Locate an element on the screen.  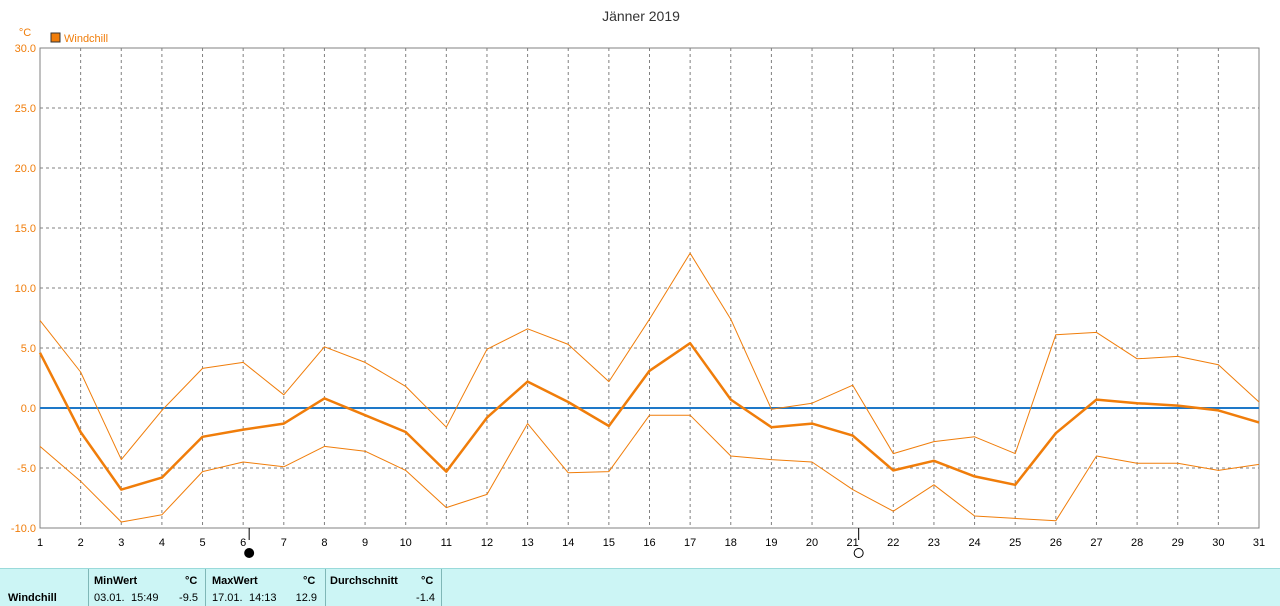
x-tick-label: 2 is located at coordinates (81, 543).